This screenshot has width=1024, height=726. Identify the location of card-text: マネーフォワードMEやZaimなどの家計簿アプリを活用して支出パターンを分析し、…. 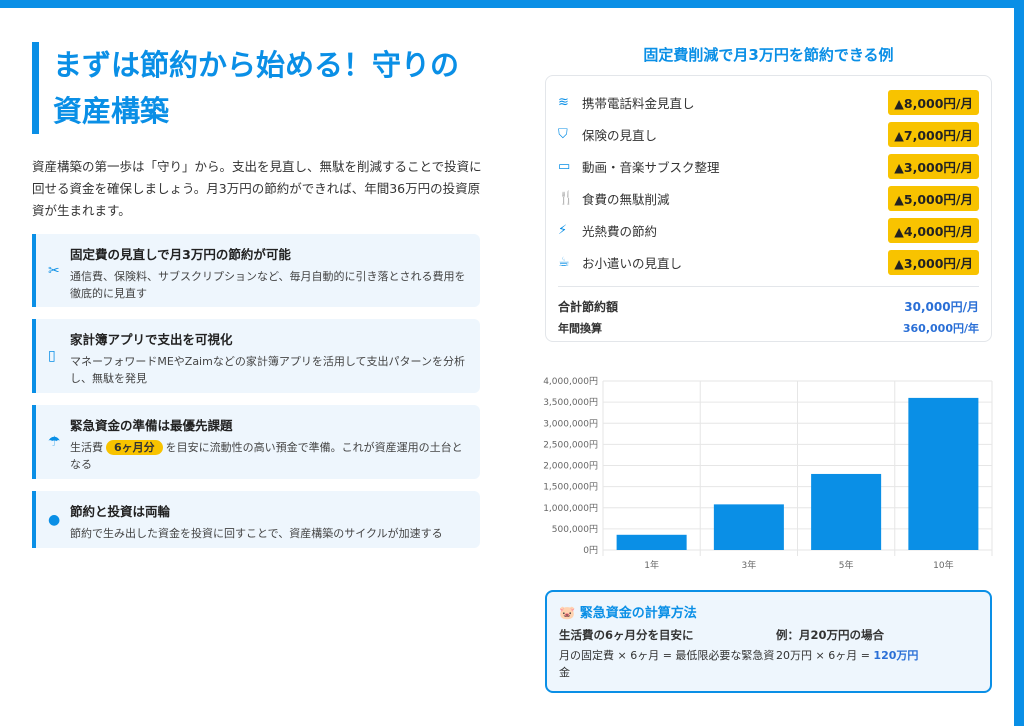
(267, 370).